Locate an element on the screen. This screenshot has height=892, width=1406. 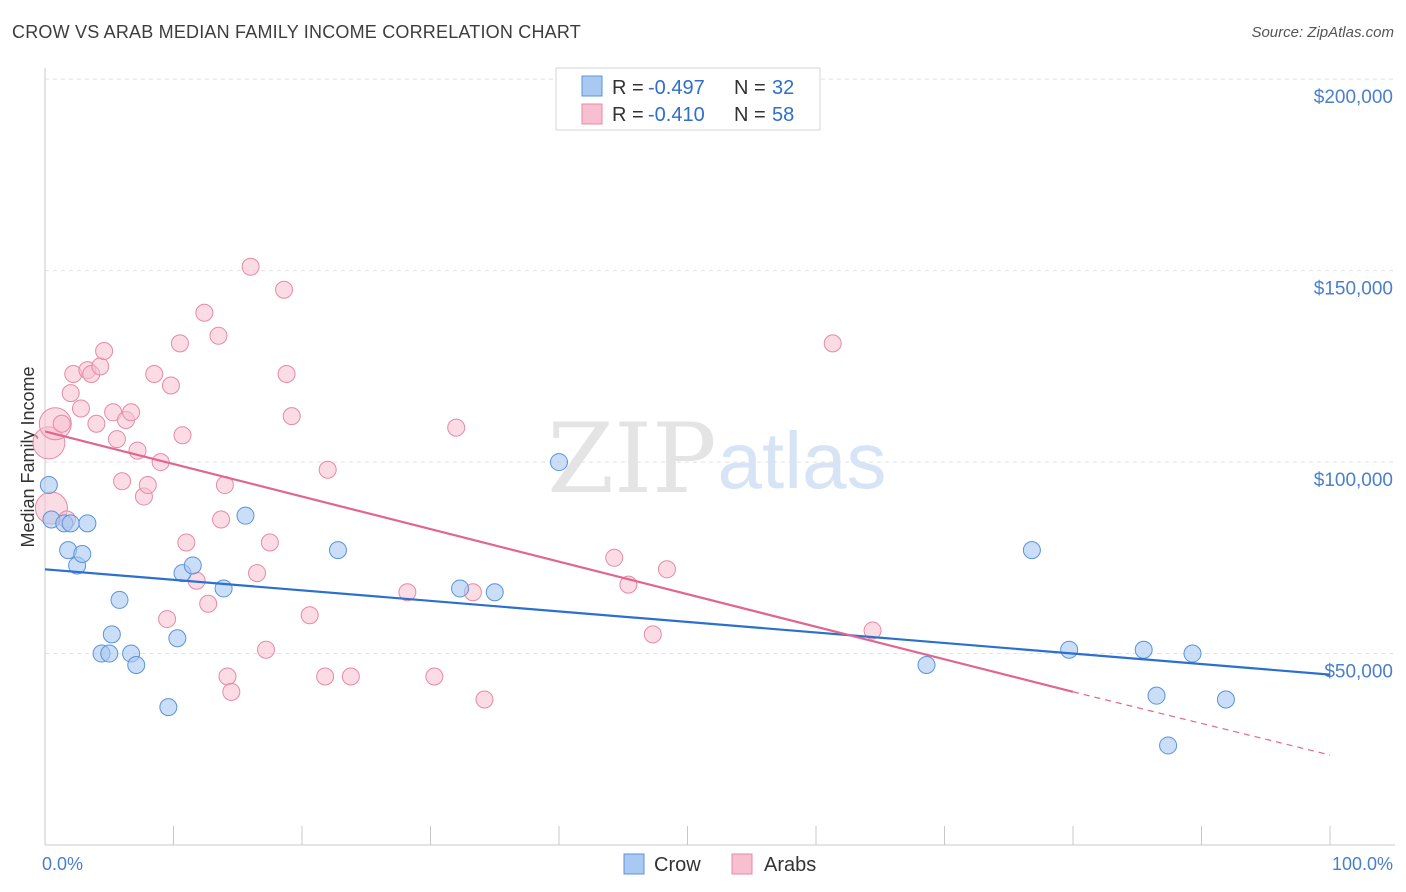
legend-n-label-crow: N = is located at coordinates (750, 88).